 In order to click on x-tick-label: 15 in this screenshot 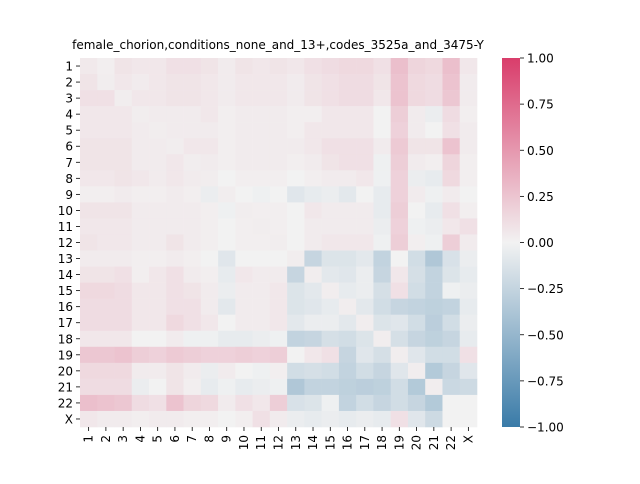, I will do `click(330, 442)`.